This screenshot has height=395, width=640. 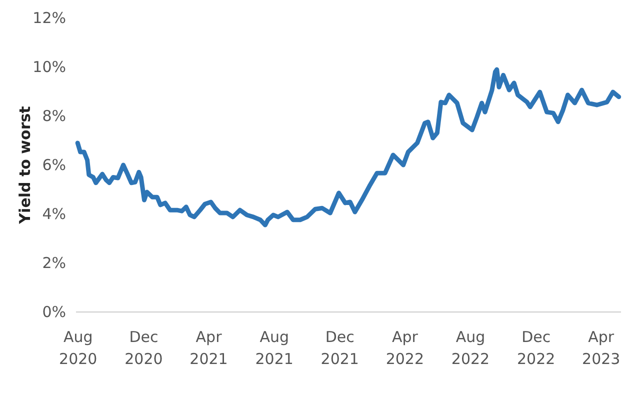 I want to click on y-tick-label: 8%, so click(x=54, y=115).